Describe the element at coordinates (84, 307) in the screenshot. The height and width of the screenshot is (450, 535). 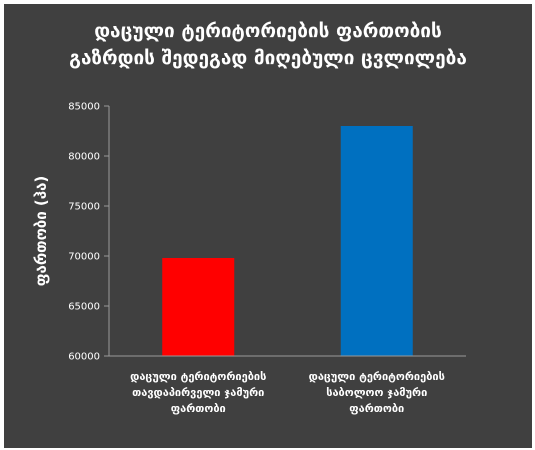
I see `y-tick-label: 65000` at that location.